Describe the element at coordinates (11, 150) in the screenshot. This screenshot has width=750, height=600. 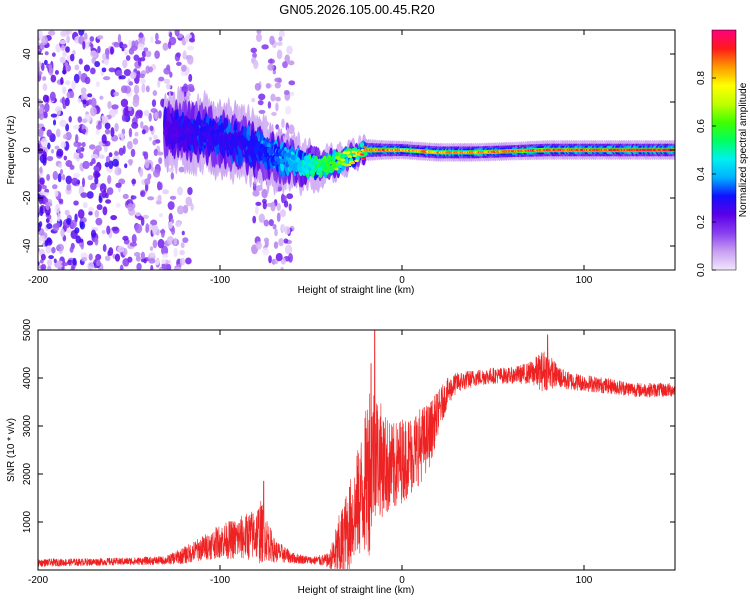
I see `spectrogram-y-label: Frequency (Hz)` at that location.